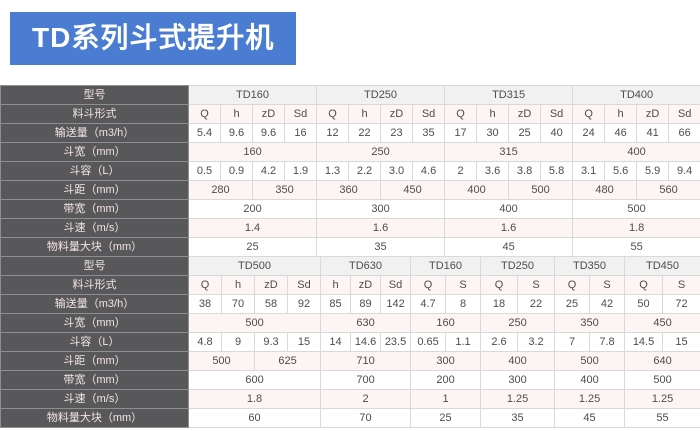 The image size is (700, 431). I want to click on spec-cell: 450, so click(413, 190).